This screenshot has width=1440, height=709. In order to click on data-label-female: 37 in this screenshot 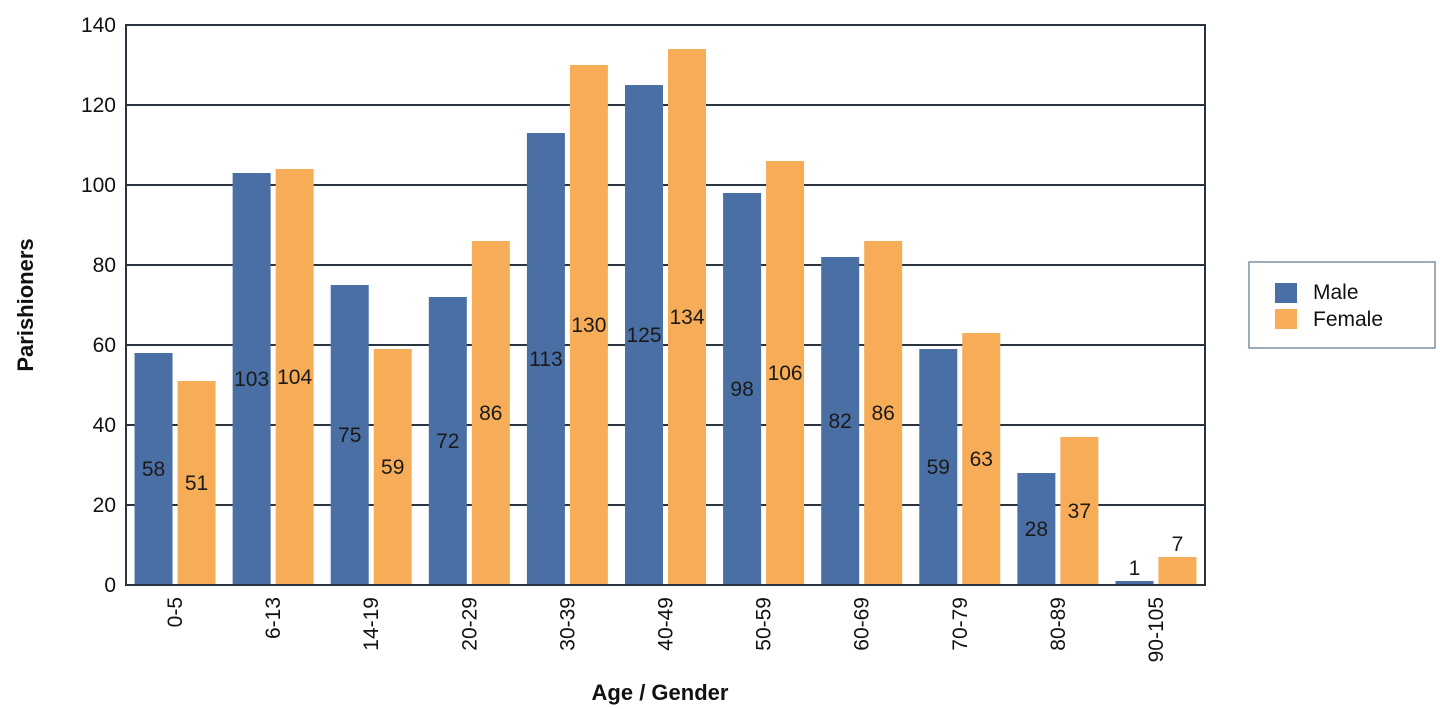, I will do `click(1079, 511)`.